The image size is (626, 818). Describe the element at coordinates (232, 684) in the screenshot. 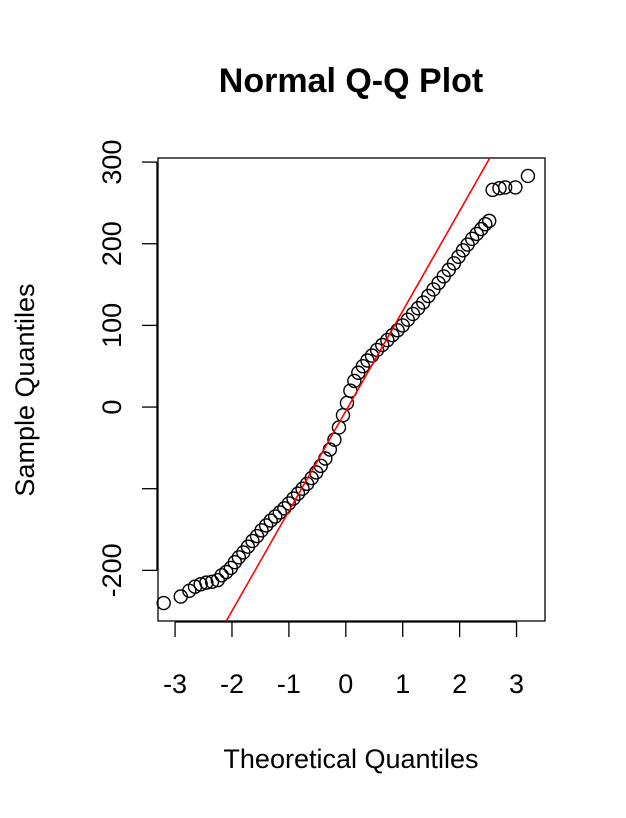

I see `x-tick-label: -2` at that location.